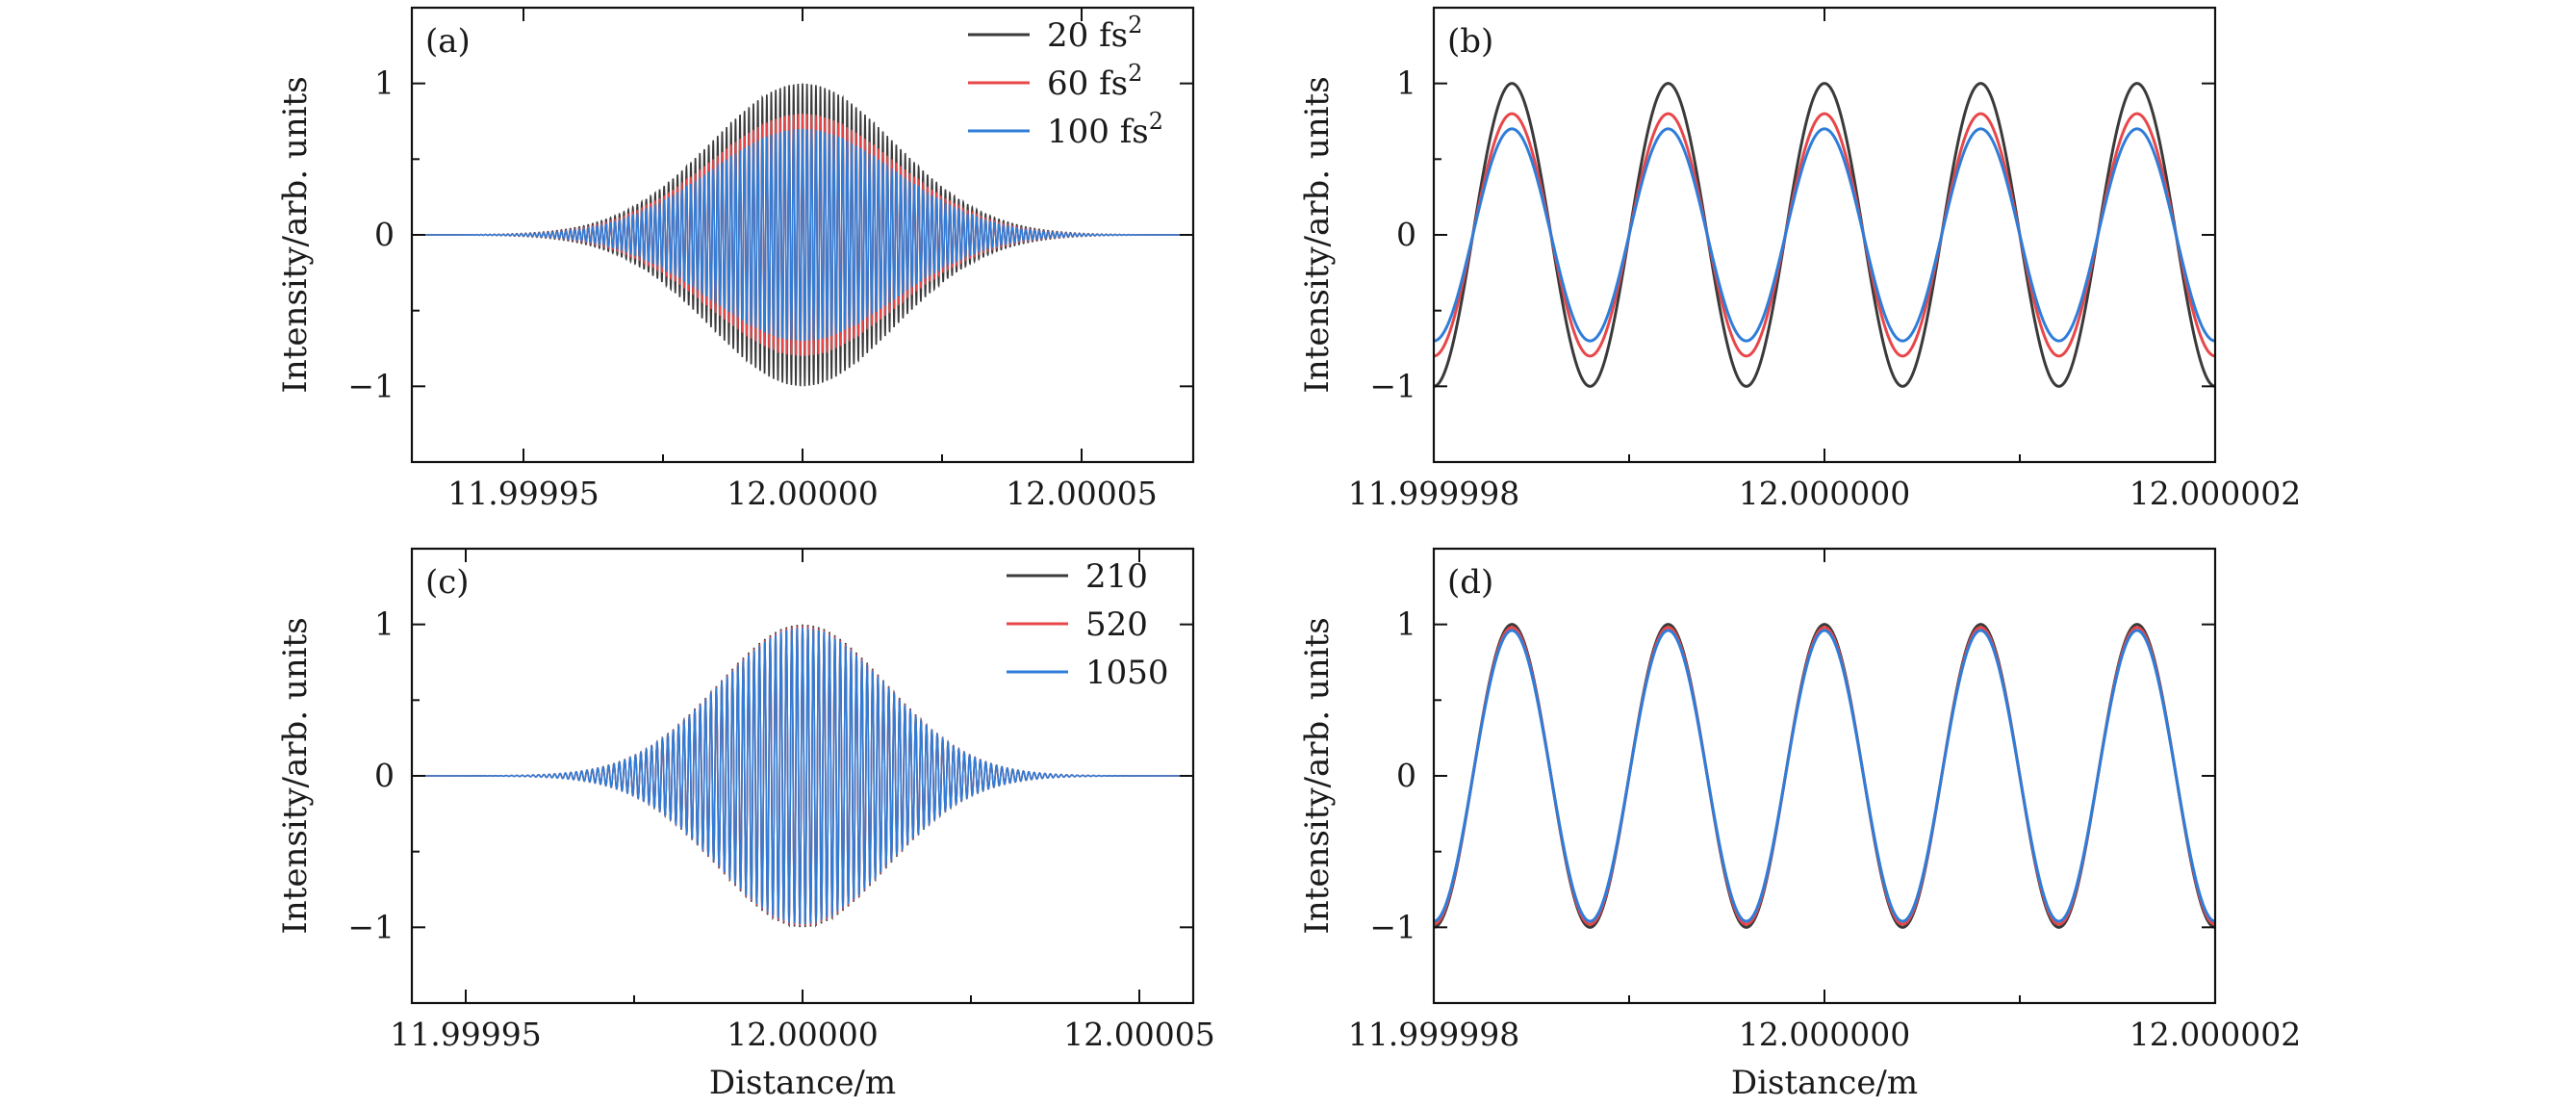  I want to click on legend-label: 20 fs2, so click(1094, 33).